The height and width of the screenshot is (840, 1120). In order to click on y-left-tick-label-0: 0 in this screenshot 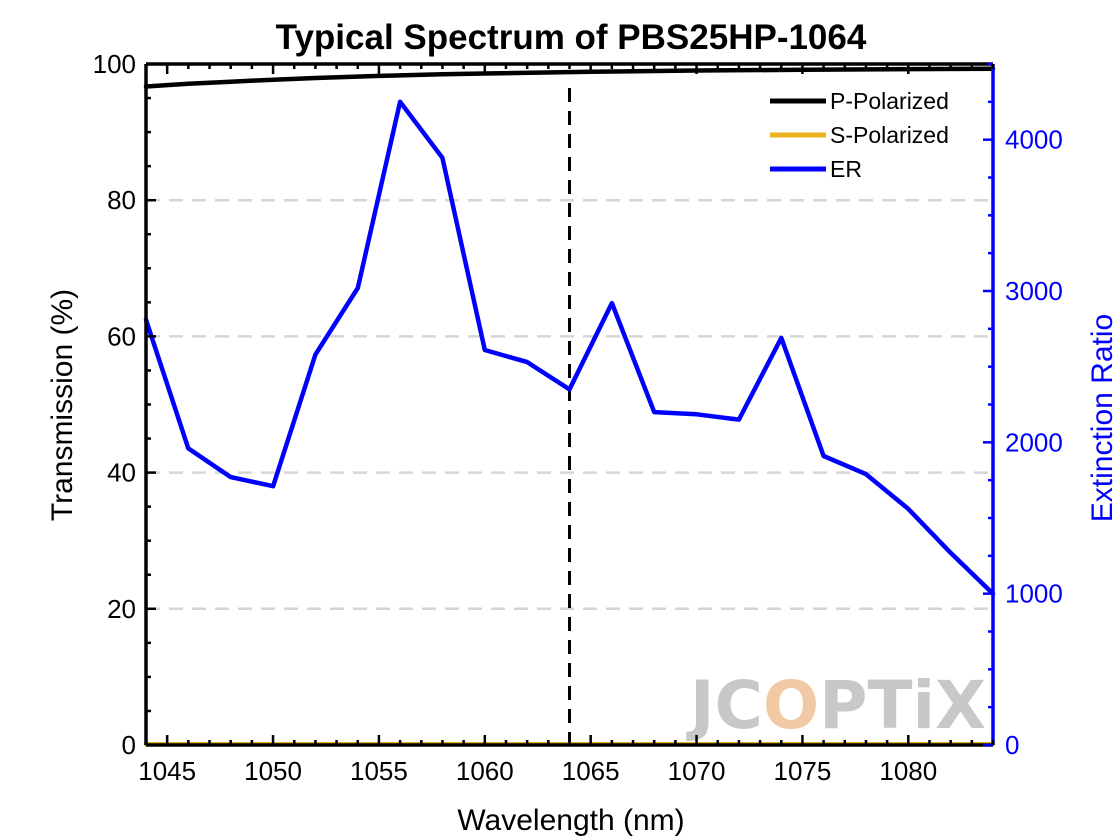, I will do `click(129, 745)`.